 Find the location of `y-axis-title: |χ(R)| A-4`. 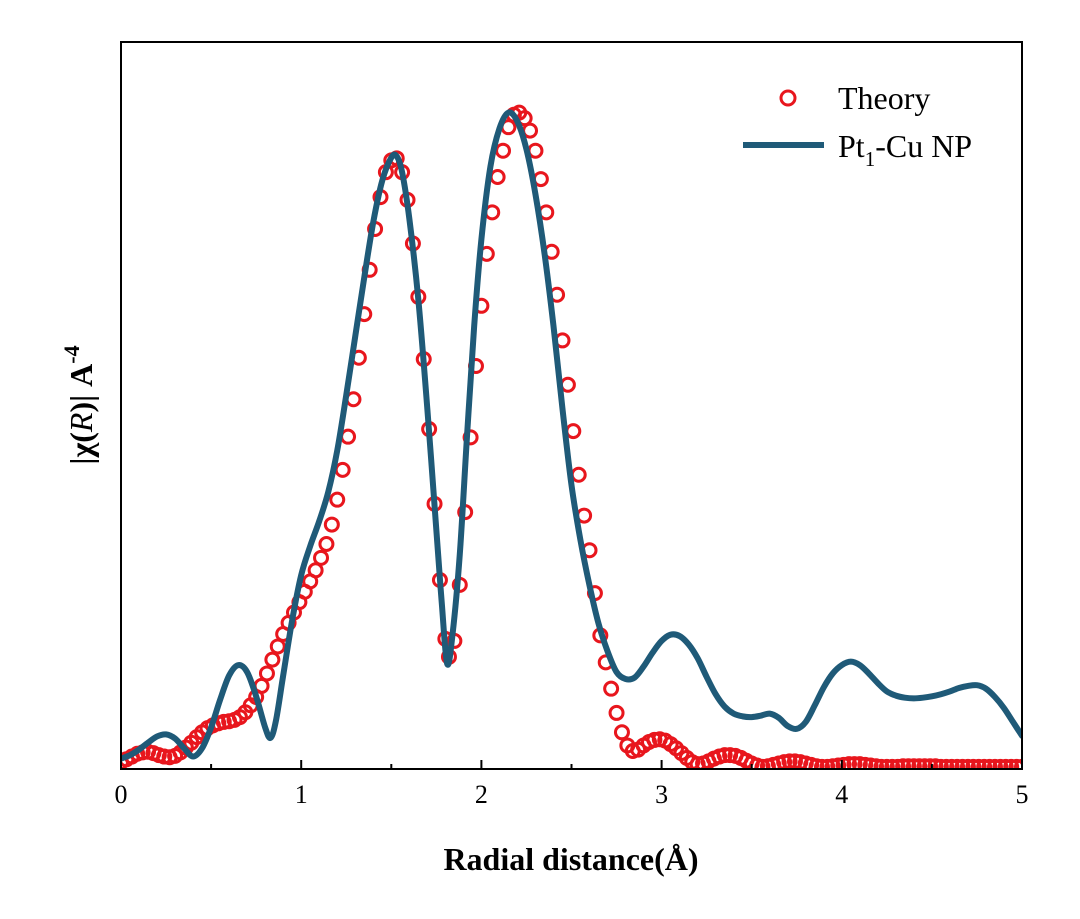

y-axis-title: |χ(R)| A-4 is located at coordinates (79, 404).